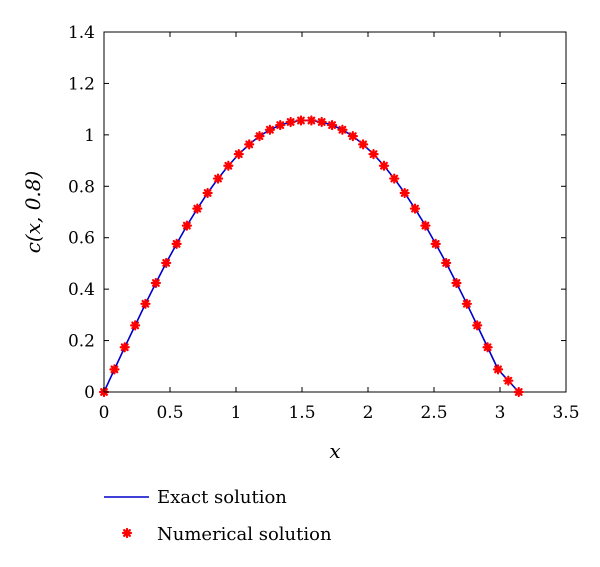  Describe the element at coordinates (334, 451) in the screenshot. I see `x-axis-label: x` at that location.